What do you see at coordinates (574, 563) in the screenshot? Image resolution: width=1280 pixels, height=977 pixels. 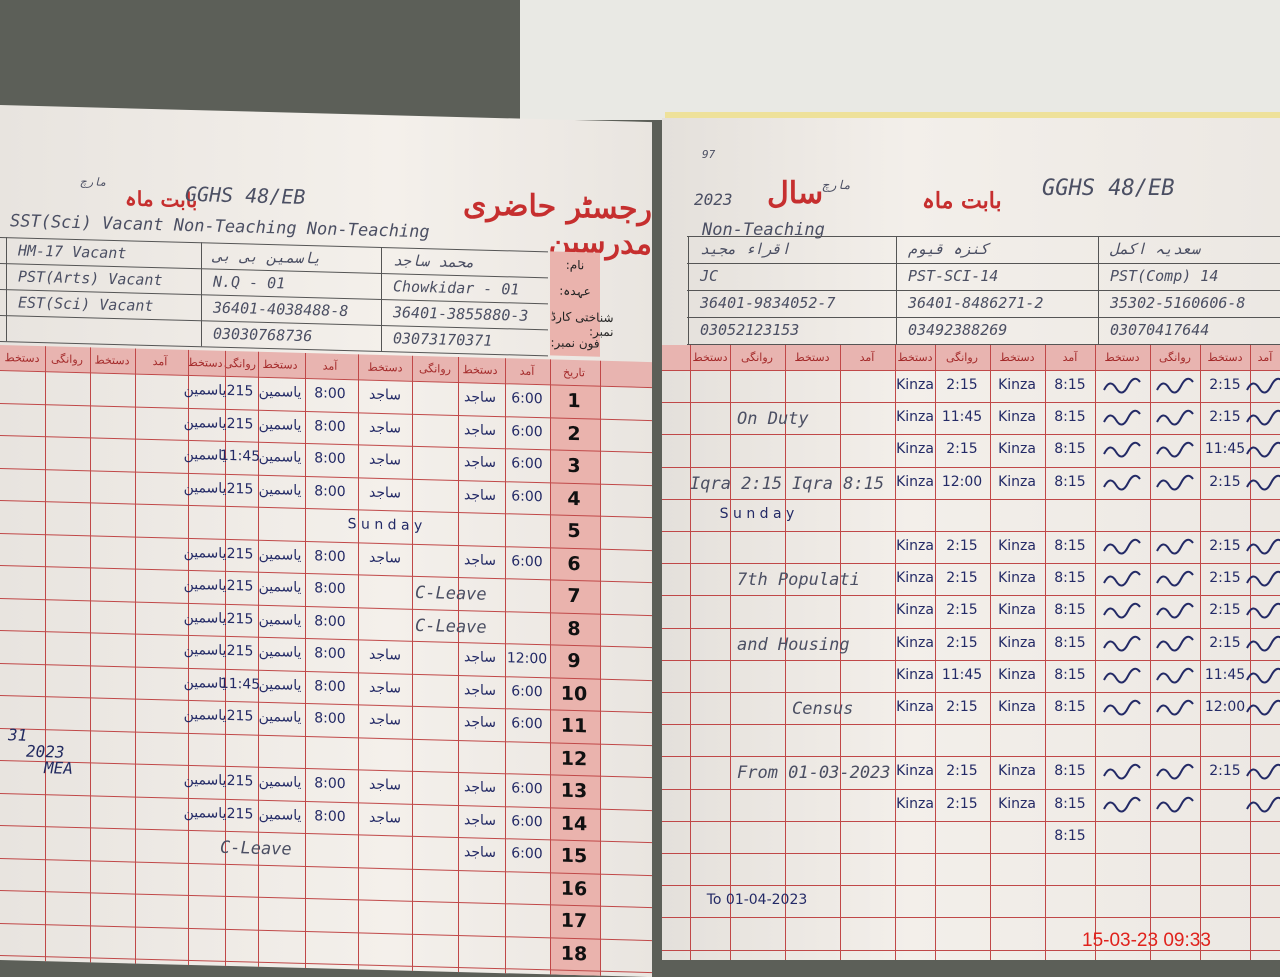 I see `date-number: 6` at bounding box center [574, 563].